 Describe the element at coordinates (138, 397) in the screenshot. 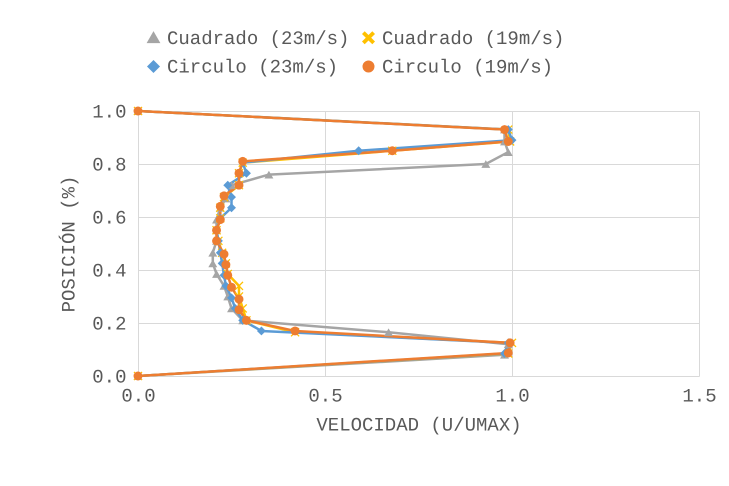

I see `x-tick-label: 0.0` at that location.